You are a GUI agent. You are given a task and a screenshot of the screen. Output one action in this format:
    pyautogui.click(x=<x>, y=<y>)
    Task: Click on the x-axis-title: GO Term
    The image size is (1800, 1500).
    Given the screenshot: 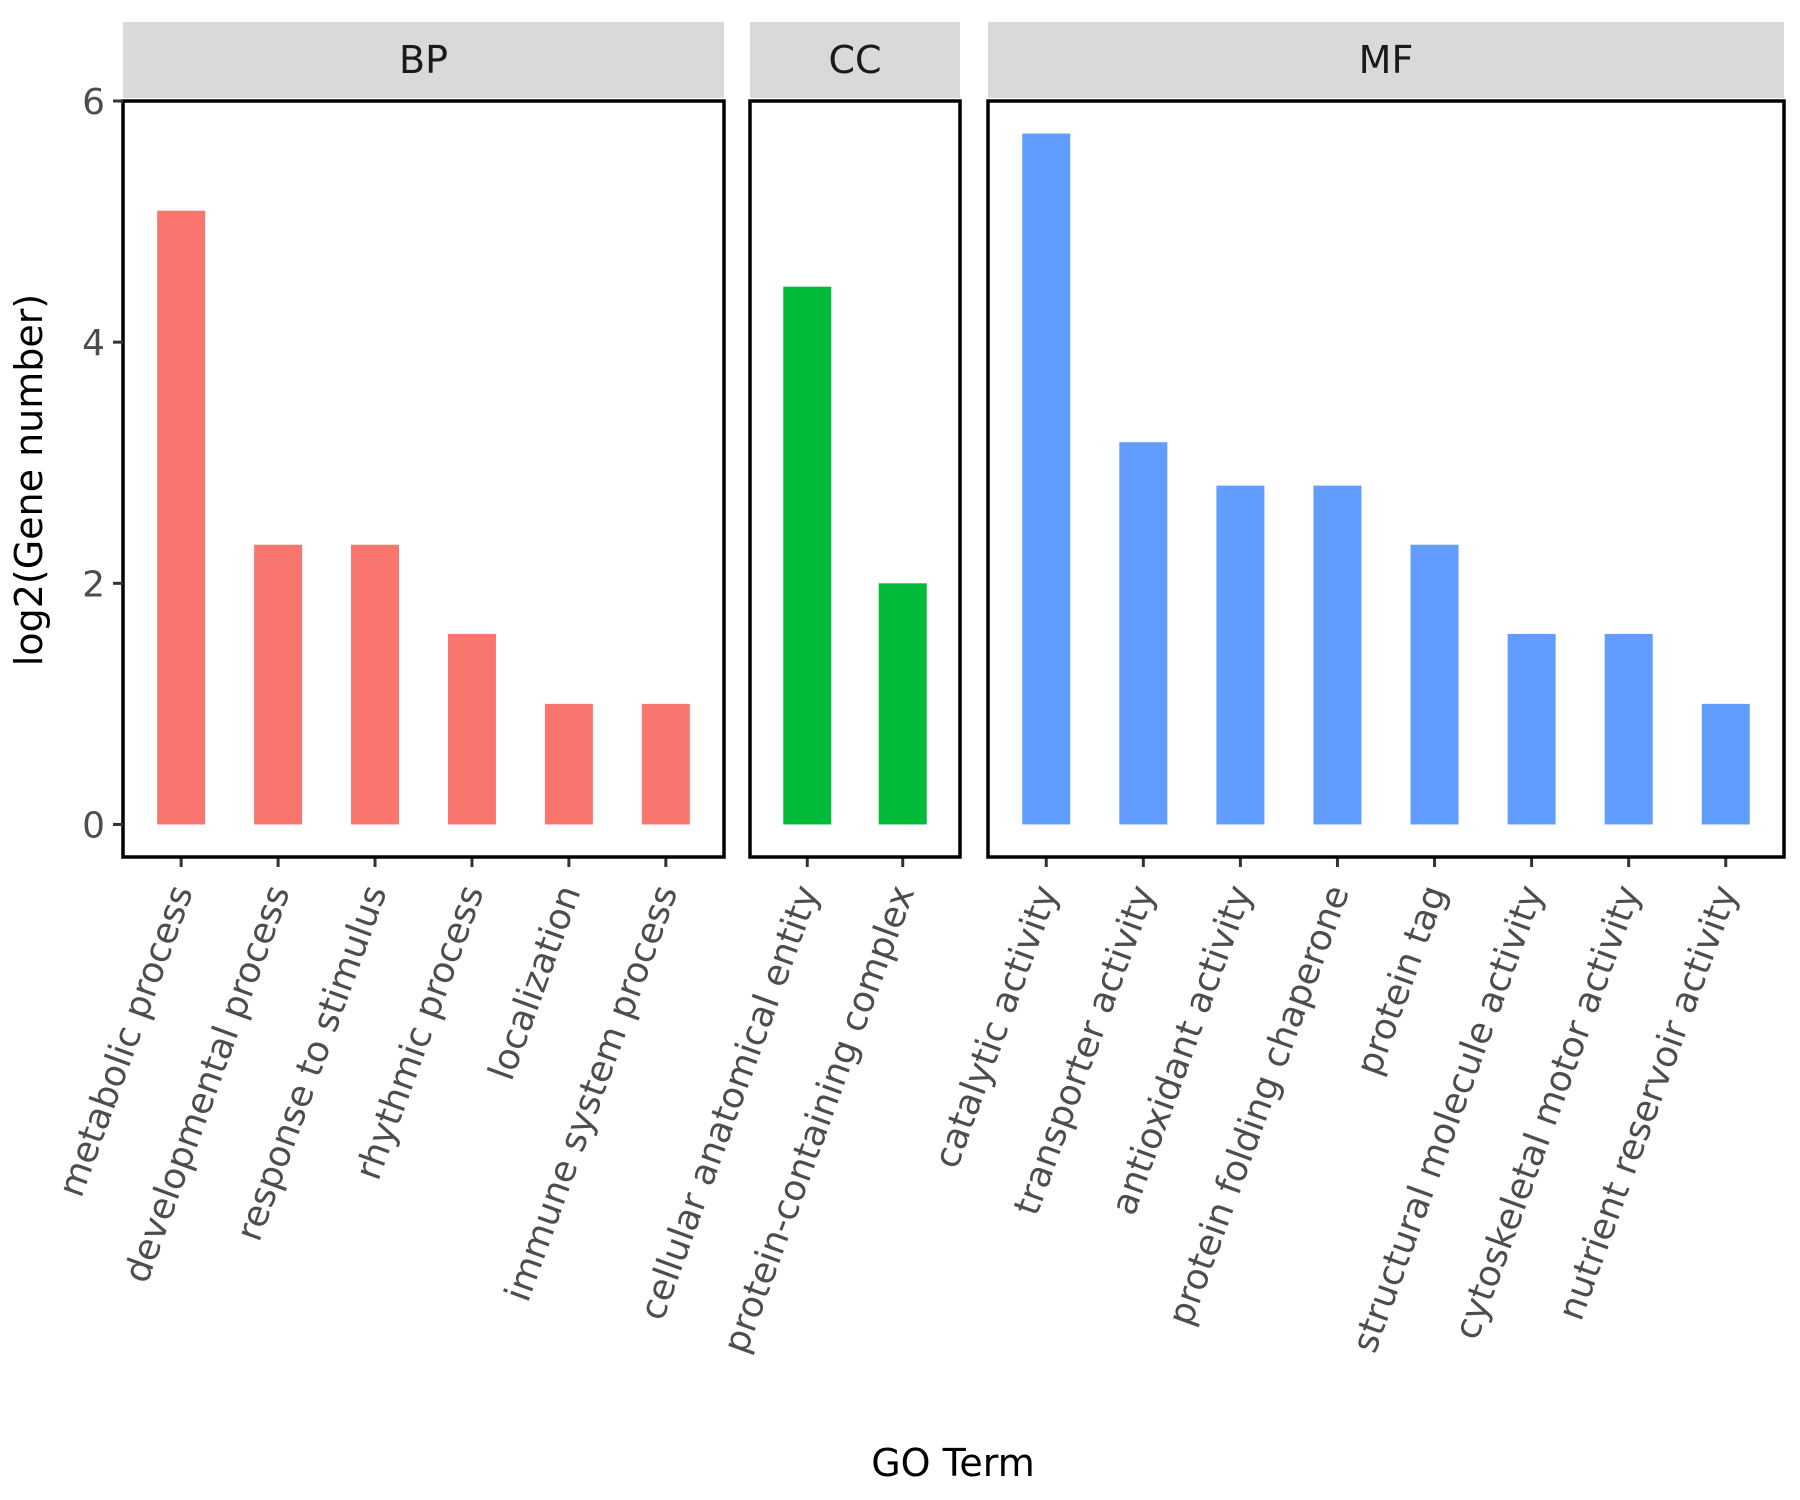 What is the action you would take?
    pyautogui.click(x=953, y=1463)
    